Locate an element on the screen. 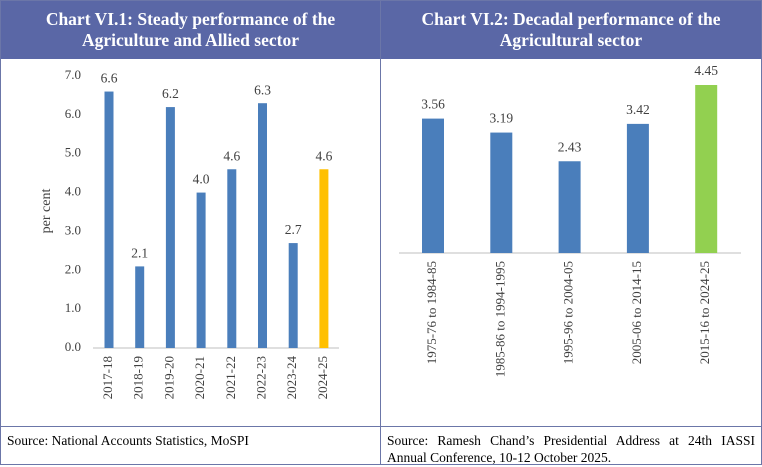  value-label: 2.1 is located at coordinates (139, 252).